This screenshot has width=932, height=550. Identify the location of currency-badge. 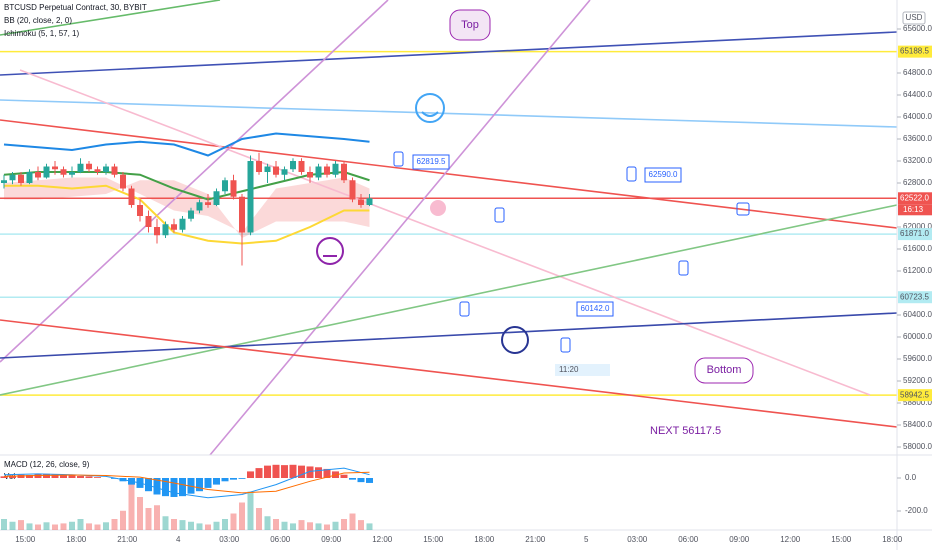
(914, 18).